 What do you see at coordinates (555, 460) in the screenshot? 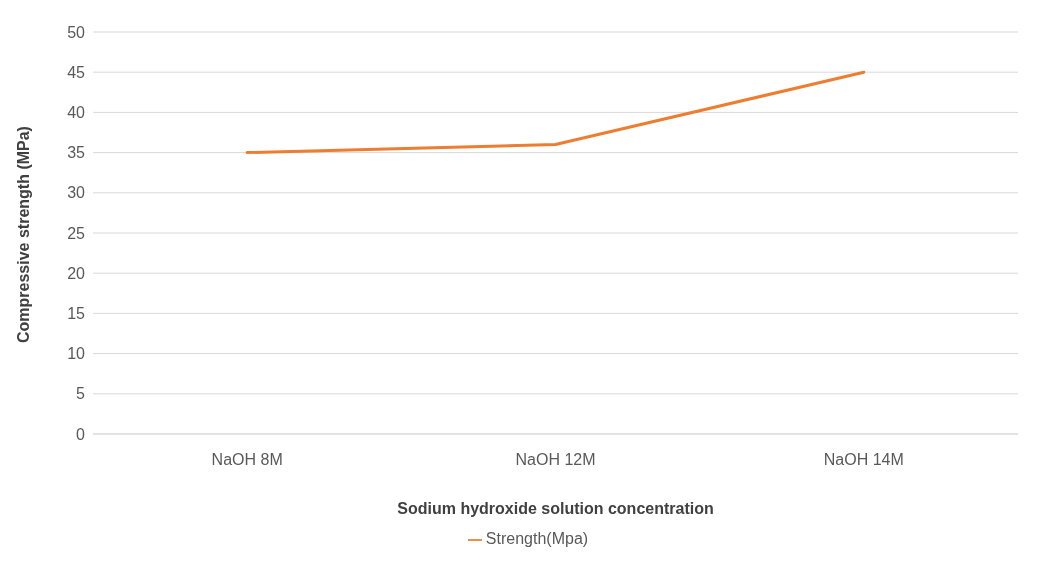
I see `x-tick-label: NaOH 12M` at bounding box center [555, 460].